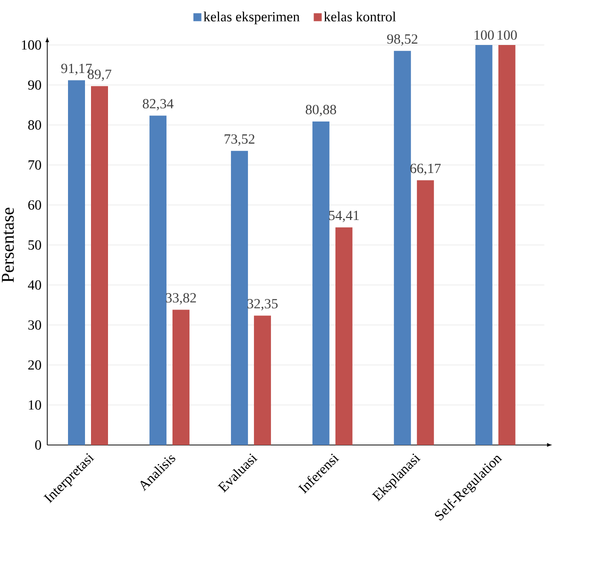  I want to click on legend-label: kelas eksperimen, so click(252, 18).